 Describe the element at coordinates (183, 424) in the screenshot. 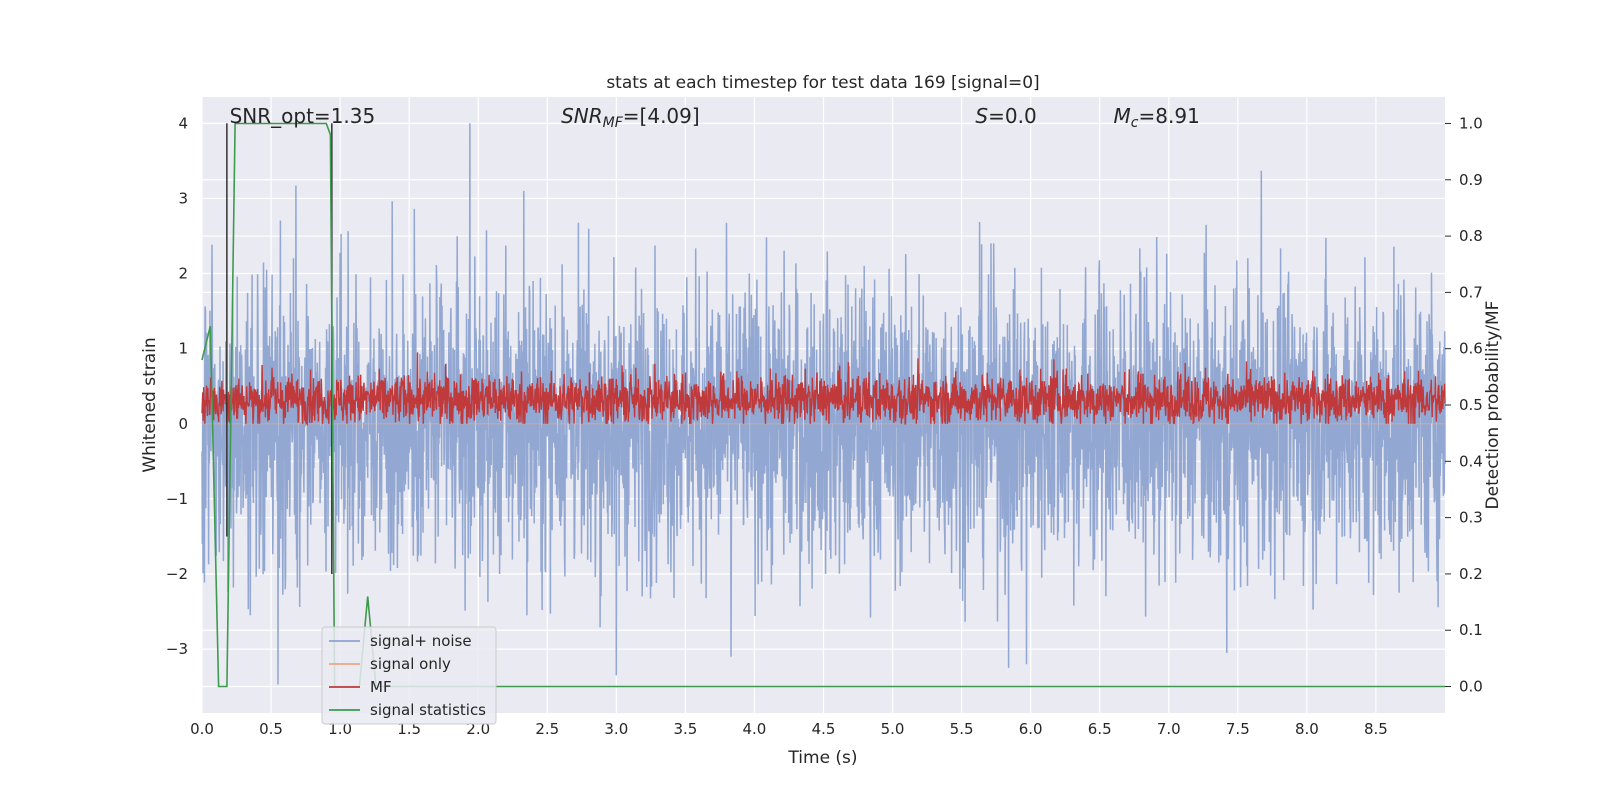

I see `y-tick-label-left: 0` at that location.